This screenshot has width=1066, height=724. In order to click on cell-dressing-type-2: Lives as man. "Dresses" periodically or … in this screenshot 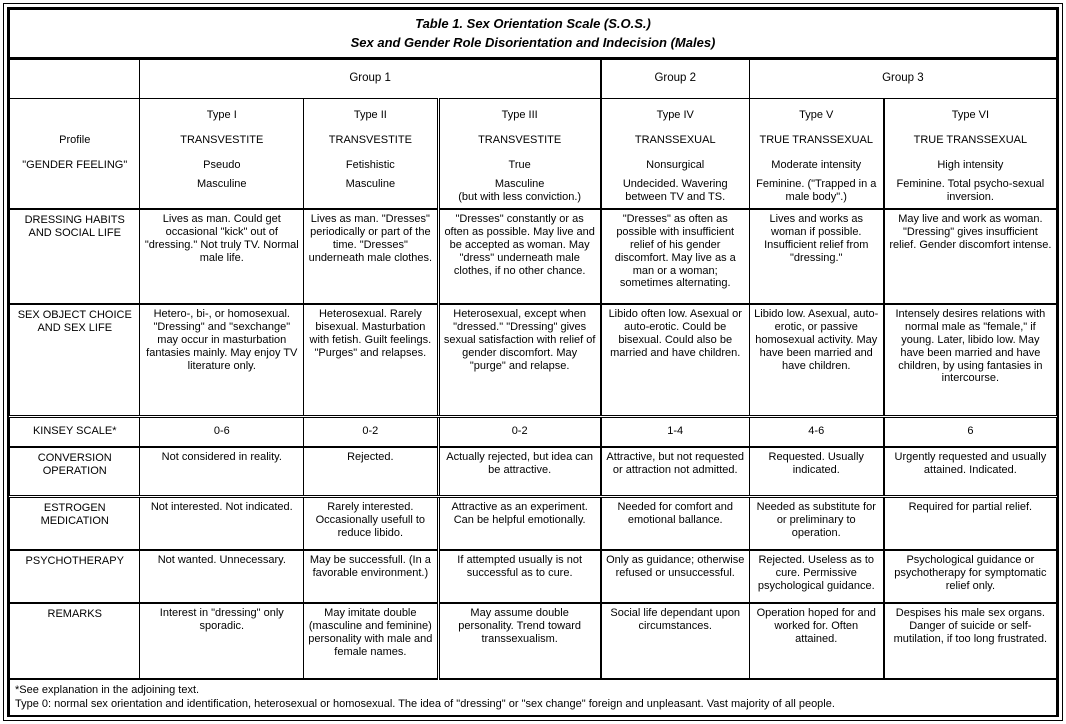, I will do `click(371, 256)`.